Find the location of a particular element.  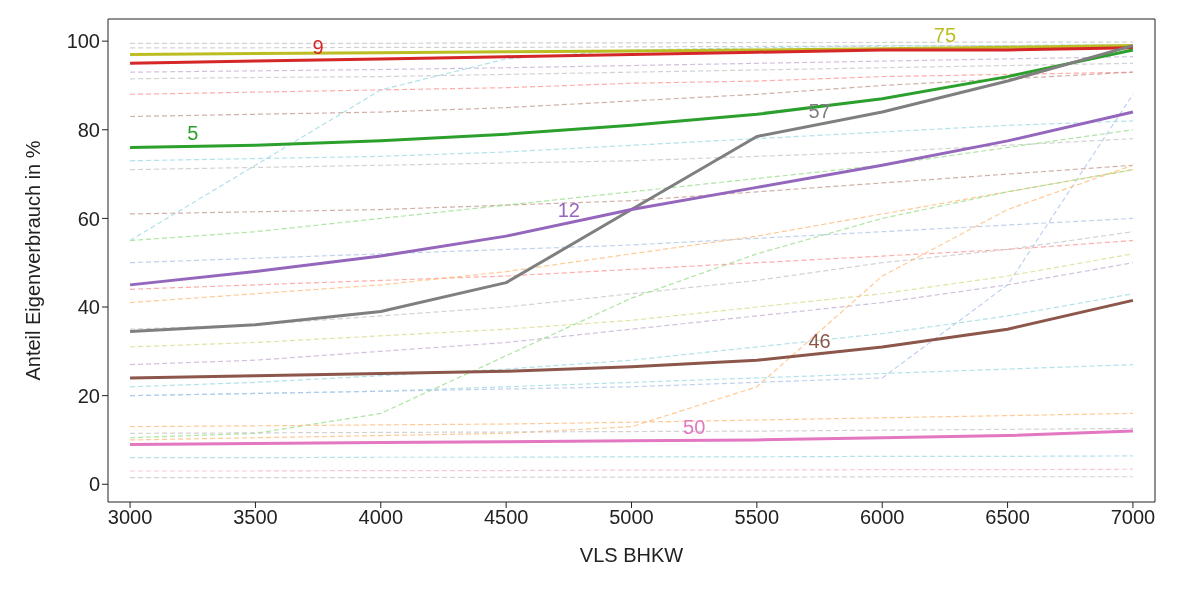

x-tick-label: 5500 is located at coordinates (757, 517).